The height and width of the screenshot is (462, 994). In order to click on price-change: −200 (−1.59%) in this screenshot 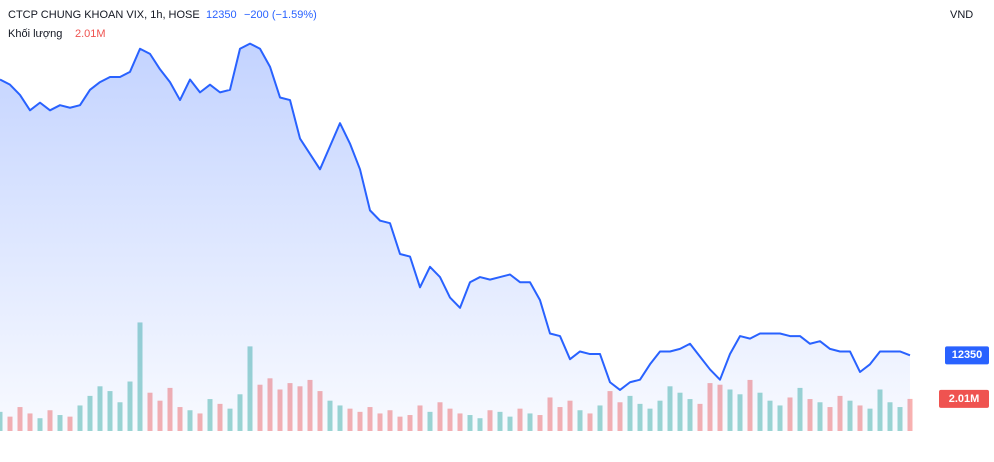, I will do `click(280, 15)`.